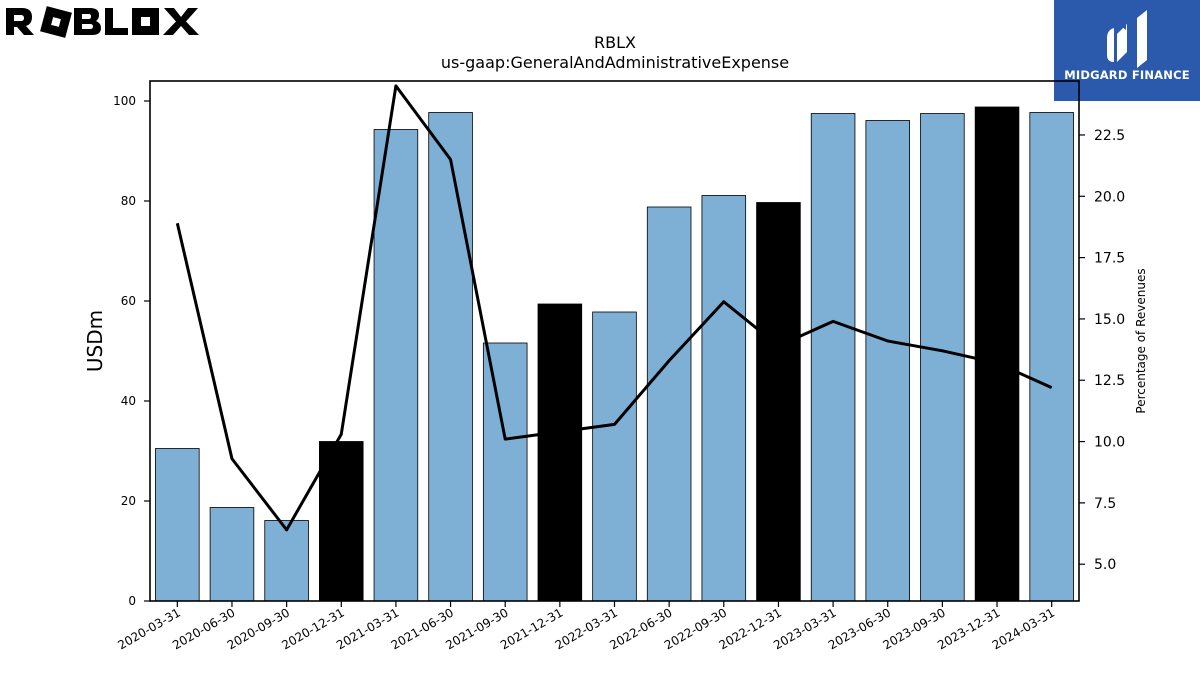 The image size is (1200, 675). What do you see at coordinates (1023, 628) in the screenshot?
I see `x-tick-label: 2024-03-31` at bounding box center [1023, 628].